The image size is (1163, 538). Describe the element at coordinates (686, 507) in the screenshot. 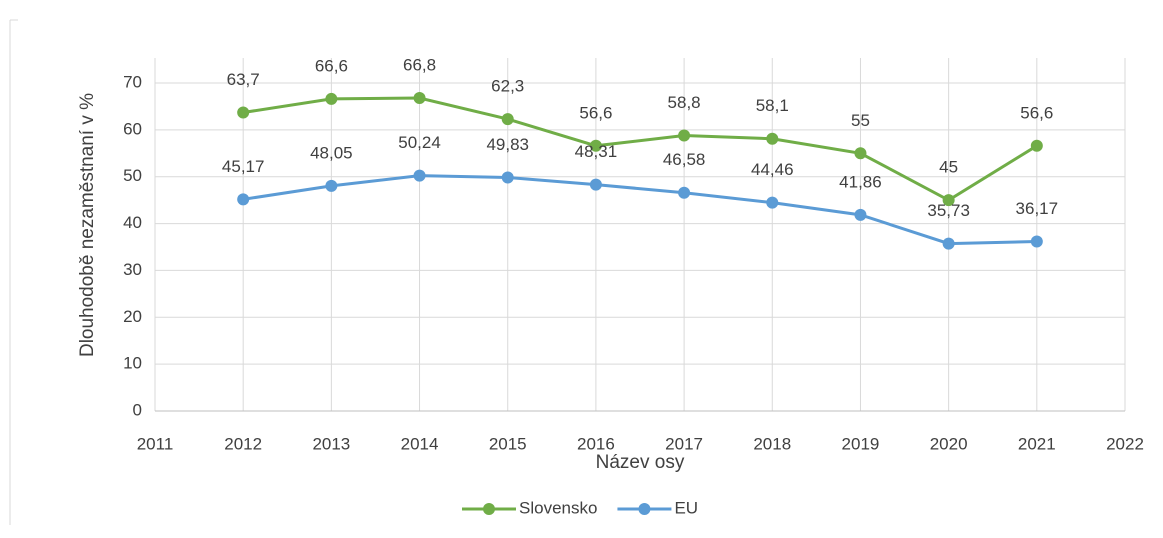

I see `legend-label: EU` at that location.